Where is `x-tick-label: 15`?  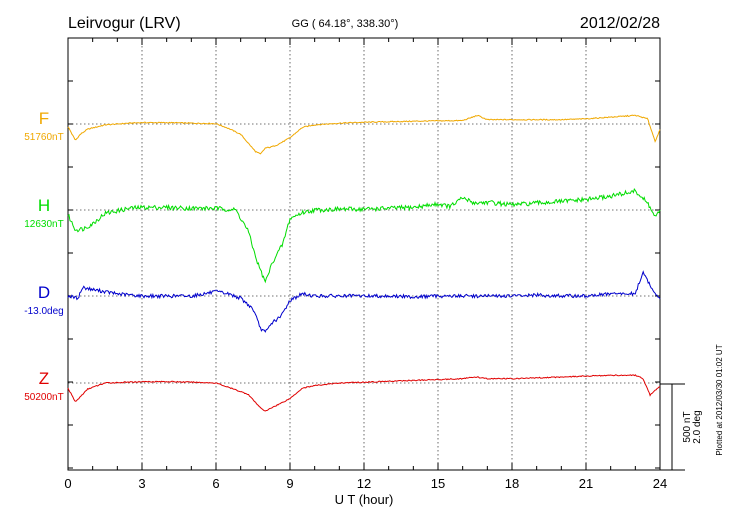
x-tick-label: 15 is located at coordinates (438, 483).